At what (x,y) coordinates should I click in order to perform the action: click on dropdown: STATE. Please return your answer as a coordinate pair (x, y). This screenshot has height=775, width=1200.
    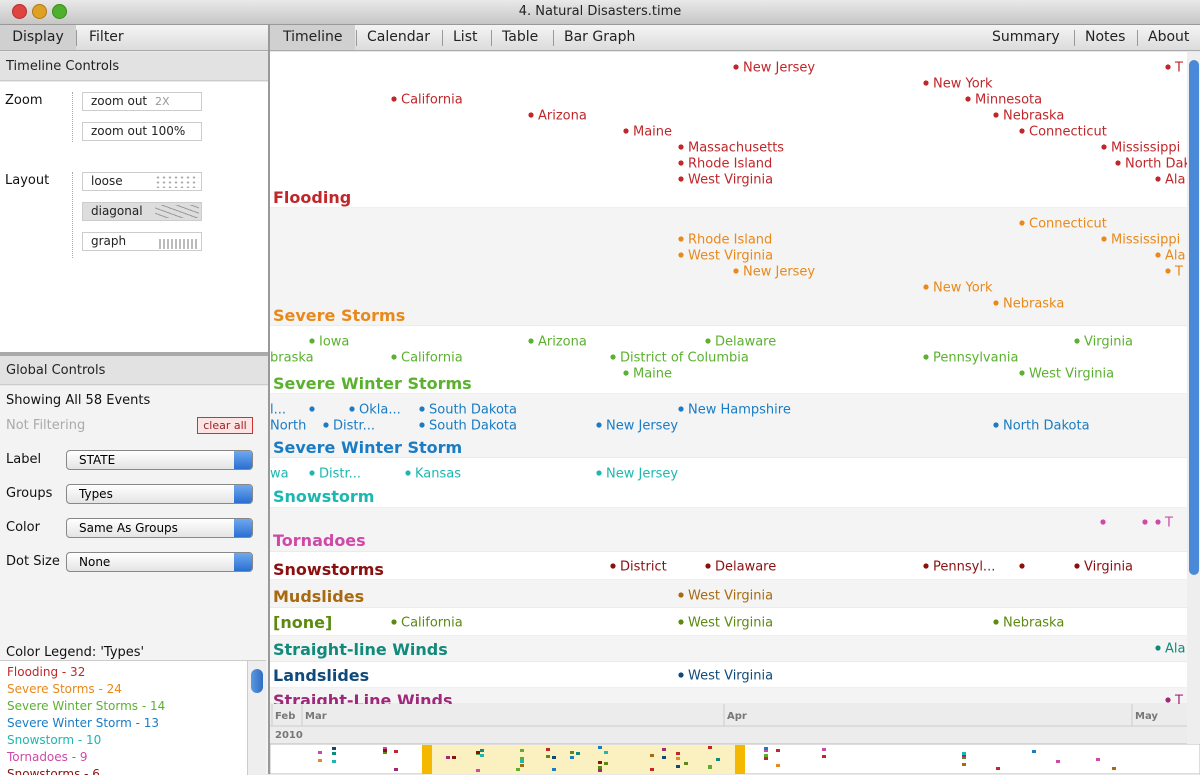
    Looking at the image, I should click on (159, 460).